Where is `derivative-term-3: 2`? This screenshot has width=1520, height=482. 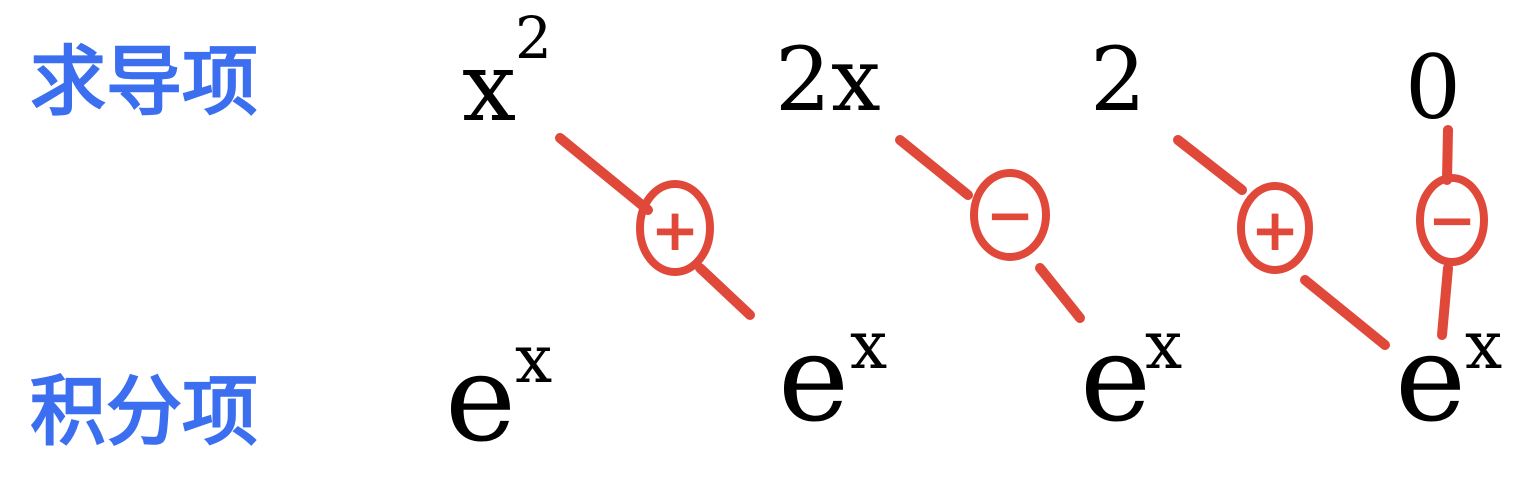
derivative-term-3: 2 is located at coordinates (1118, 79).